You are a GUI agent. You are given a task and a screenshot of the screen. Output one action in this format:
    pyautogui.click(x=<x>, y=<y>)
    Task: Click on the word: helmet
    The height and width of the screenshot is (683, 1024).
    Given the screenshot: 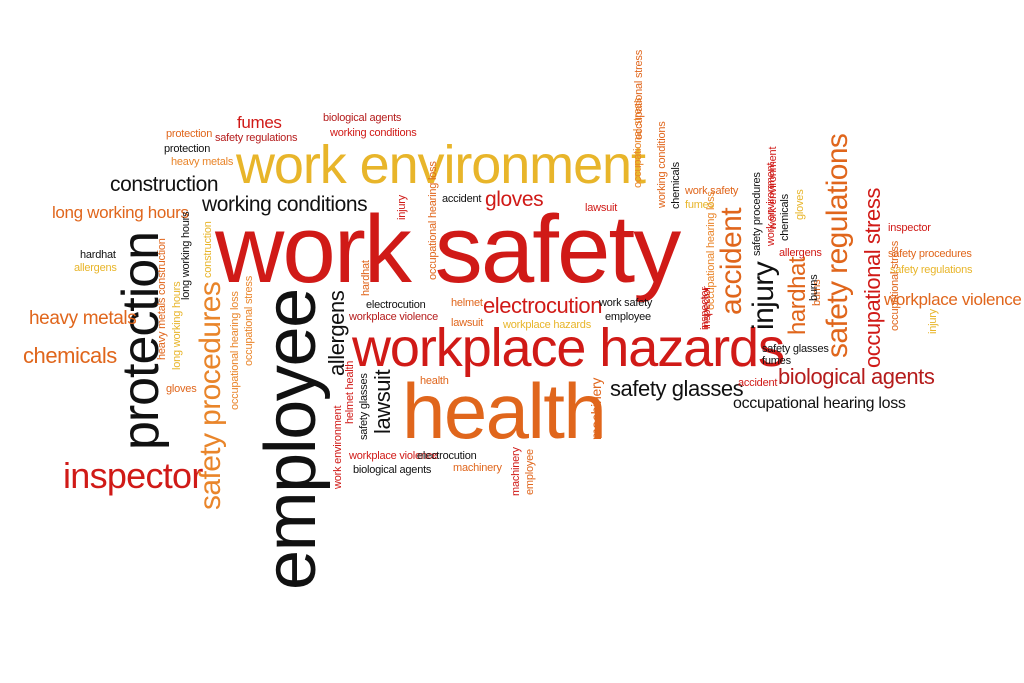 What is the action you would take?
    pyautogui.click(x=467, y=303)
    